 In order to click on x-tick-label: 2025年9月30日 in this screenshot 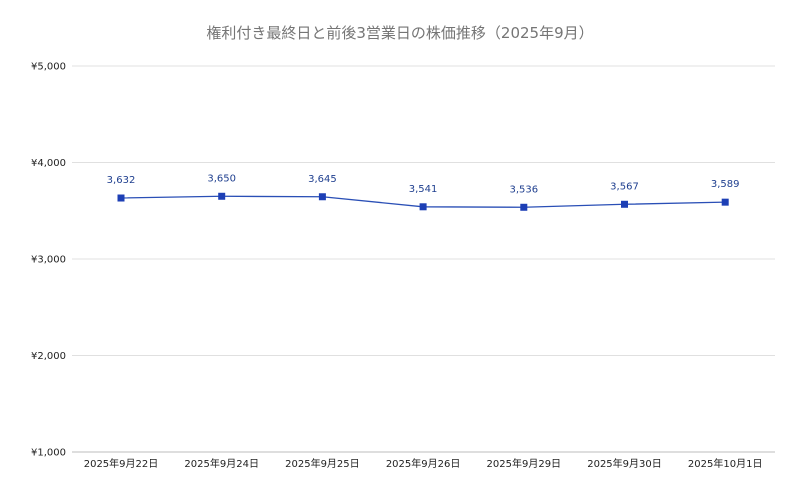, I will do `click(624, 463)`.